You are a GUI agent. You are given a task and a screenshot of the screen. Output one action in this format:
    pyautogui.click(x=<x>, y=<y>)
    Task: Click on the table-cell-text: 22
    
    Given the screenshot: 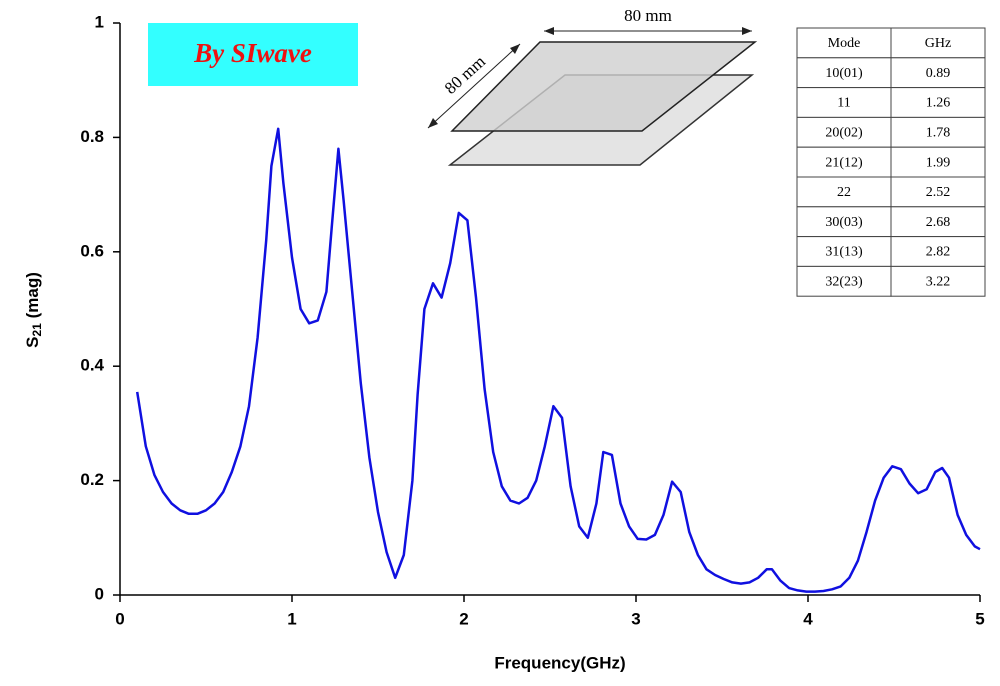 What is the action you would take?
    pyautogui.click(x=844, y=192)
    